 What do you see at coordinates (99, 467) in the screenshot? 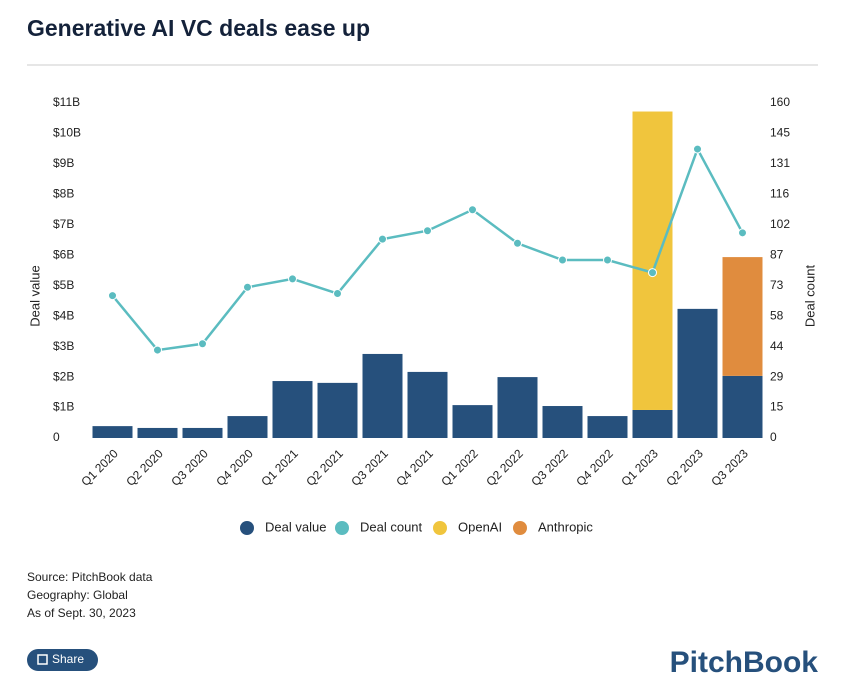
I see `x-tick-label: Q1 2020` at bounding box center [99, 467].